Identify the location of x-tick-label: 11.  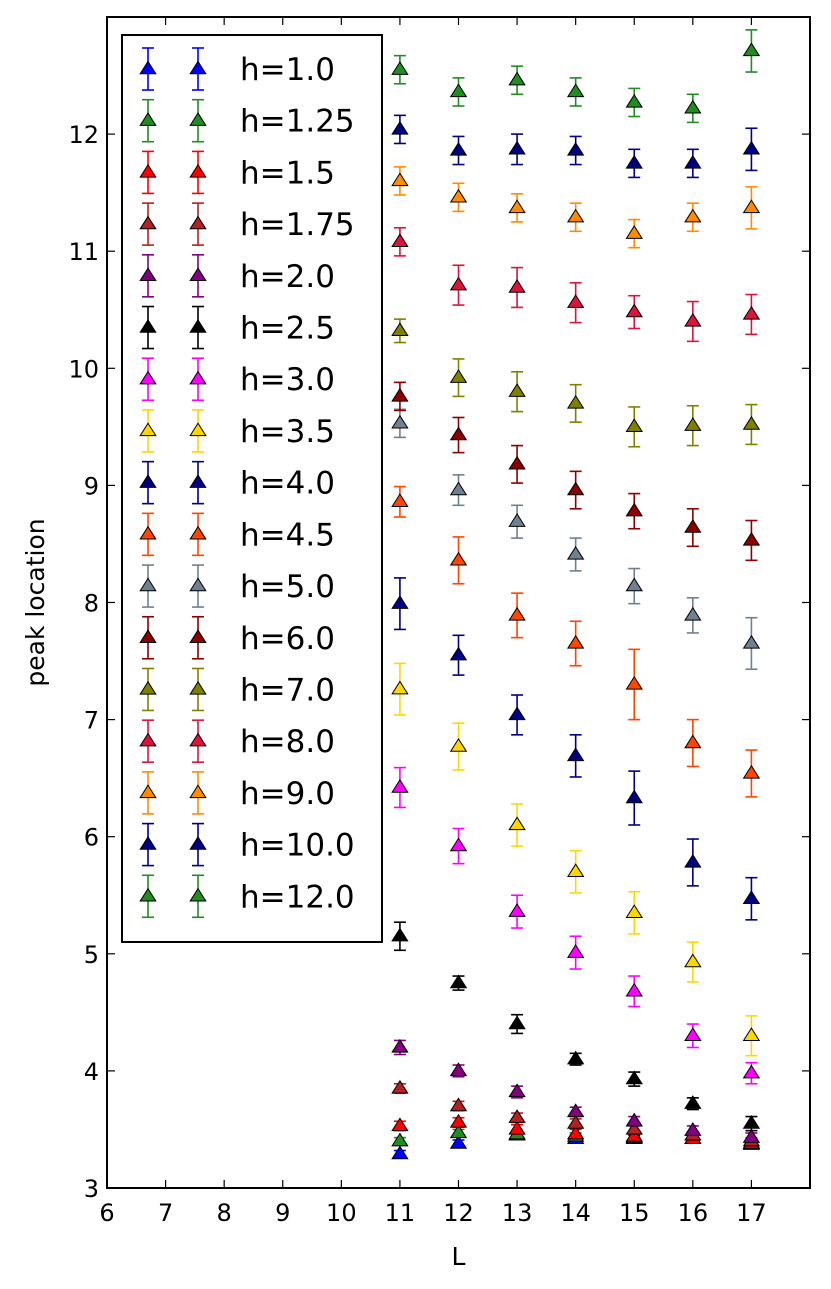
(400, 1213).